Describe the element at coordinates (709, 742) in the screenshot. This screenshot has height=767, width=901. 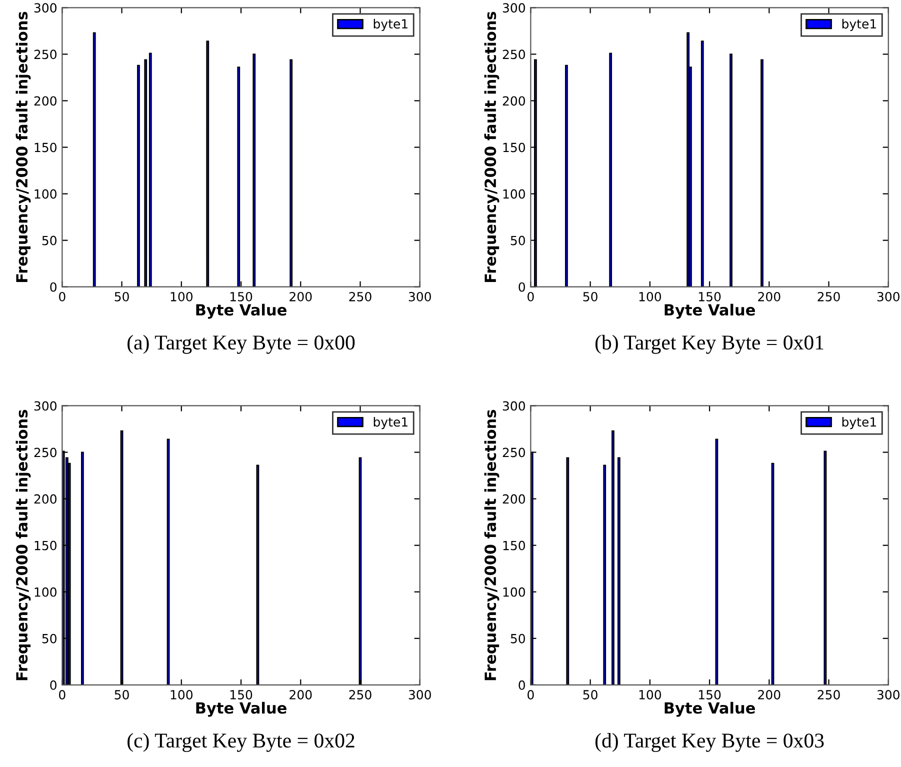
I see `text: (d) Target Key Byte = 0x03` at that location.